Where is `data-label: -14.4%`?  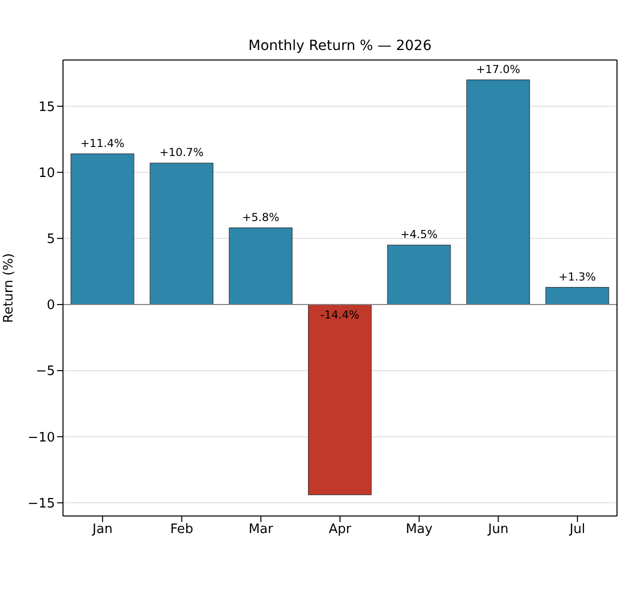
data-label: -14.4% is located at coordinates (340, 315).